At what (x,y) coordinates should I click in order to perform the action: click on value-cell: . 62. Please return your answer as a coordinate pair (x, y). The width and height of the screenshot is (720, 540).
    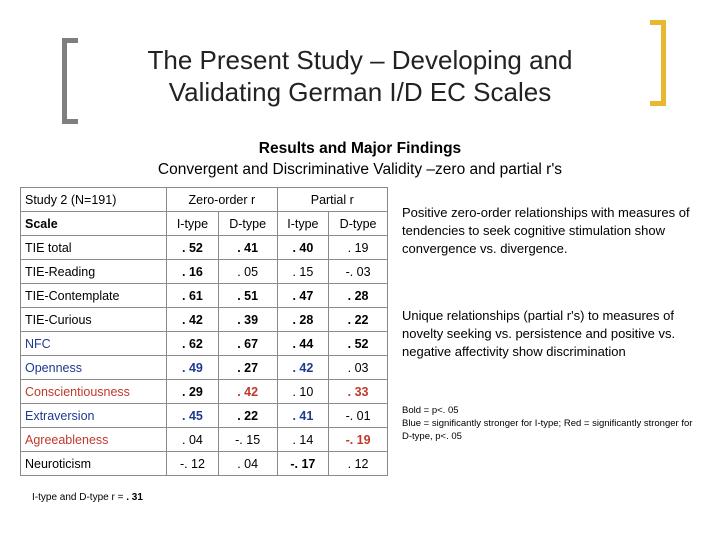
    Looking at the image, I should click on (192, 343).